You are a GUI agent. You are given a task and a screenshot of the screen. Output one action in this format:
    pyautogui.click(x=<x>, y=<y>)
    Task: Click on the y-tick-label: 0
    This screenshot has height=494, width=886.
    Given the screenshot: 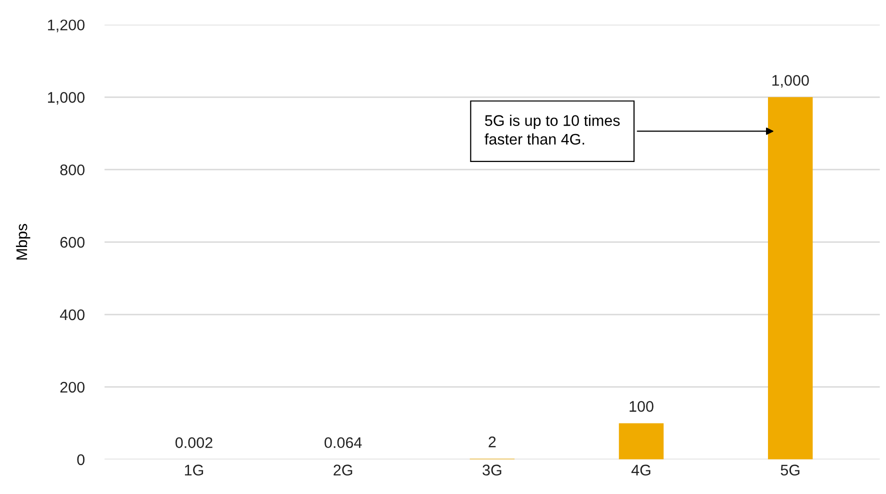 What is the action you would take?
    pyautogui.click(x=81, y=460)
    